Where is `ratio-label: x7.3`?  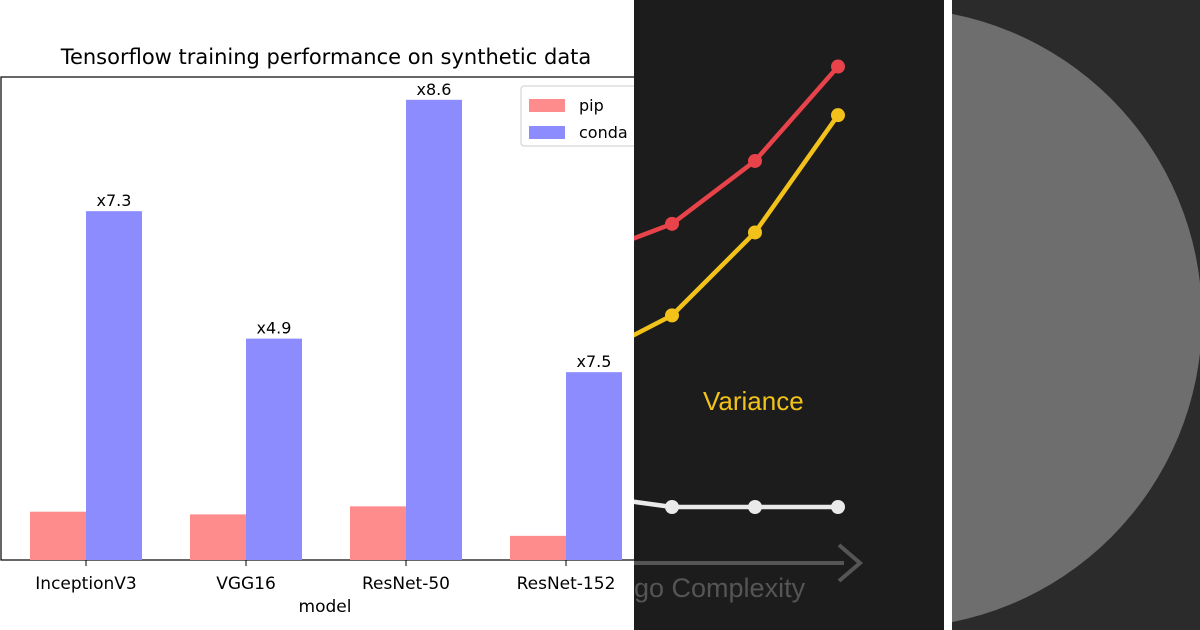 ratio-label: x7.3 is located at coordinates (114, 200).